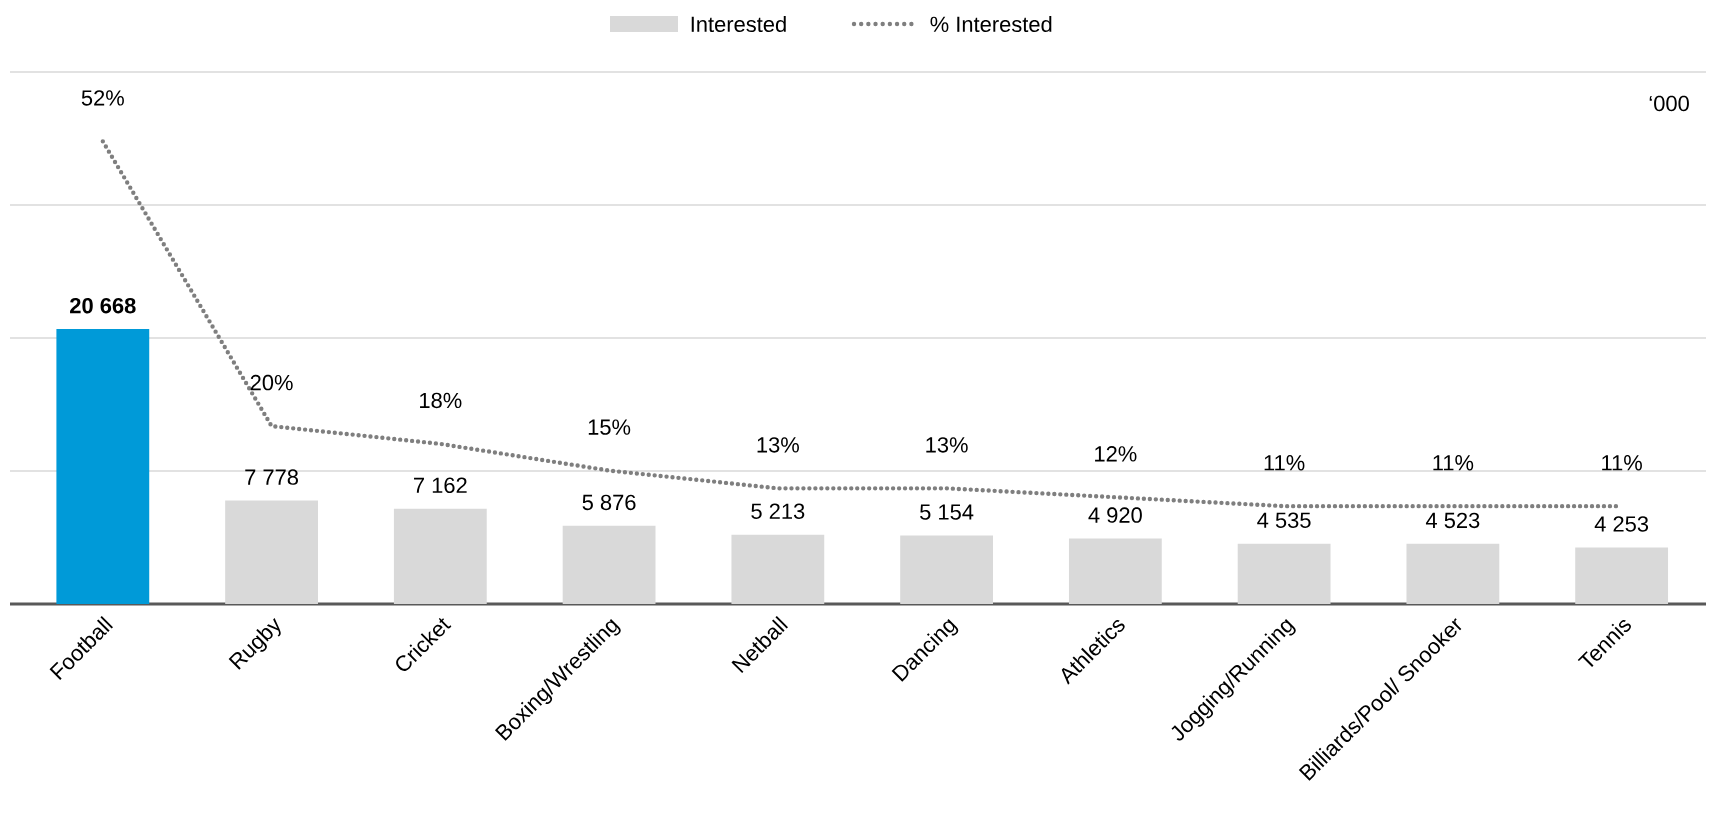 The width and height of the screenshot is (1710, 830). Describe the element at coordinates (609, 427) in the screenshot. I see `data-label: 15%` at that location.